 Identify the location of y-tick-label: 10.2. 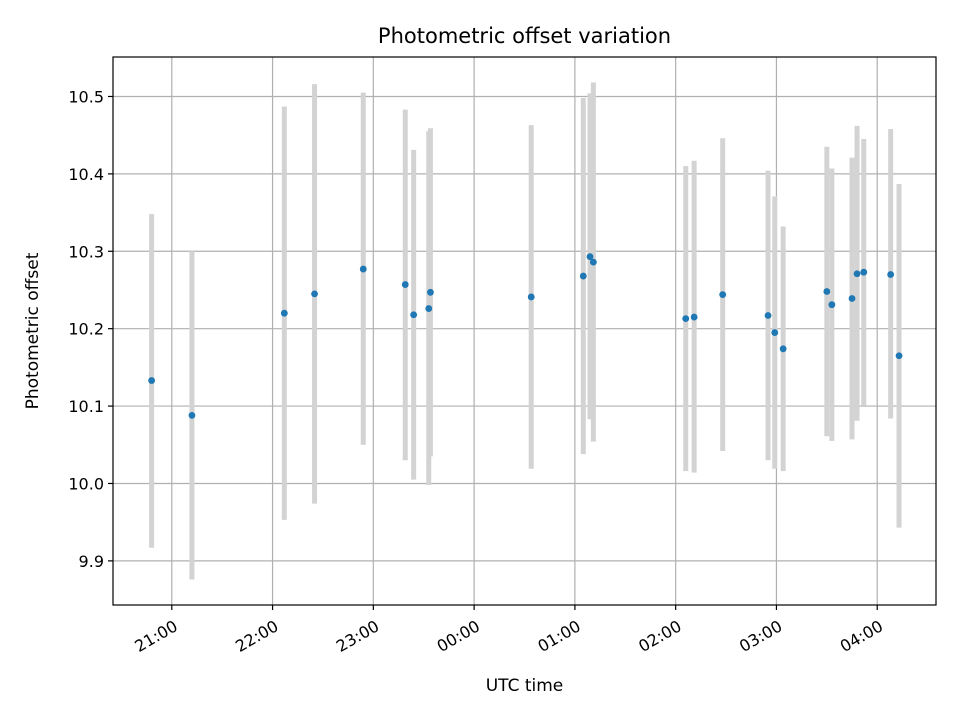
(86, 329).